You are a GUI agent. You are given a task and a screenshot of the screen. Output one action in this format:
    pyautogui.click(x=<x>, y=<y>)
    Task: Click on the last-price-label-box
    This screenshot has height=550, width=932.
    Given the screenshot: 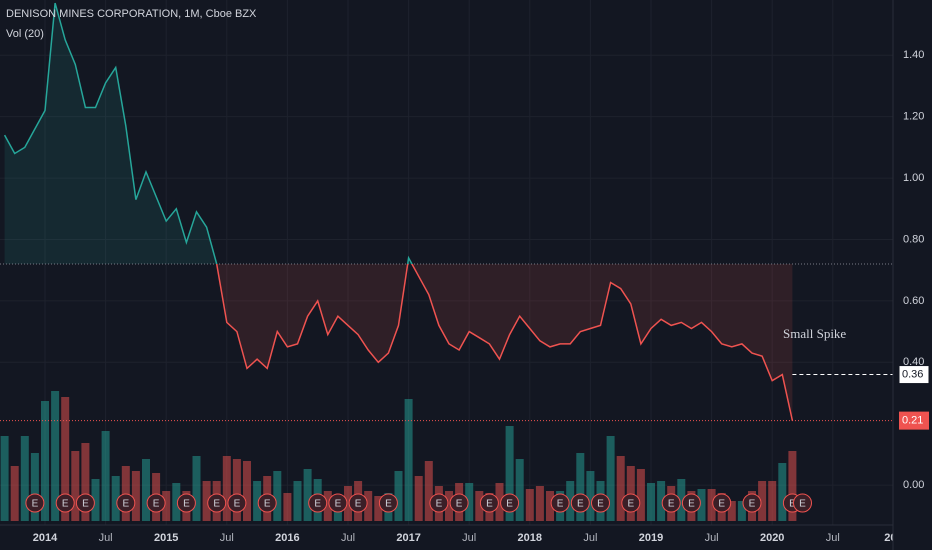 What is the action you would take?
    pyautogui.click(x=914, y=420)
    